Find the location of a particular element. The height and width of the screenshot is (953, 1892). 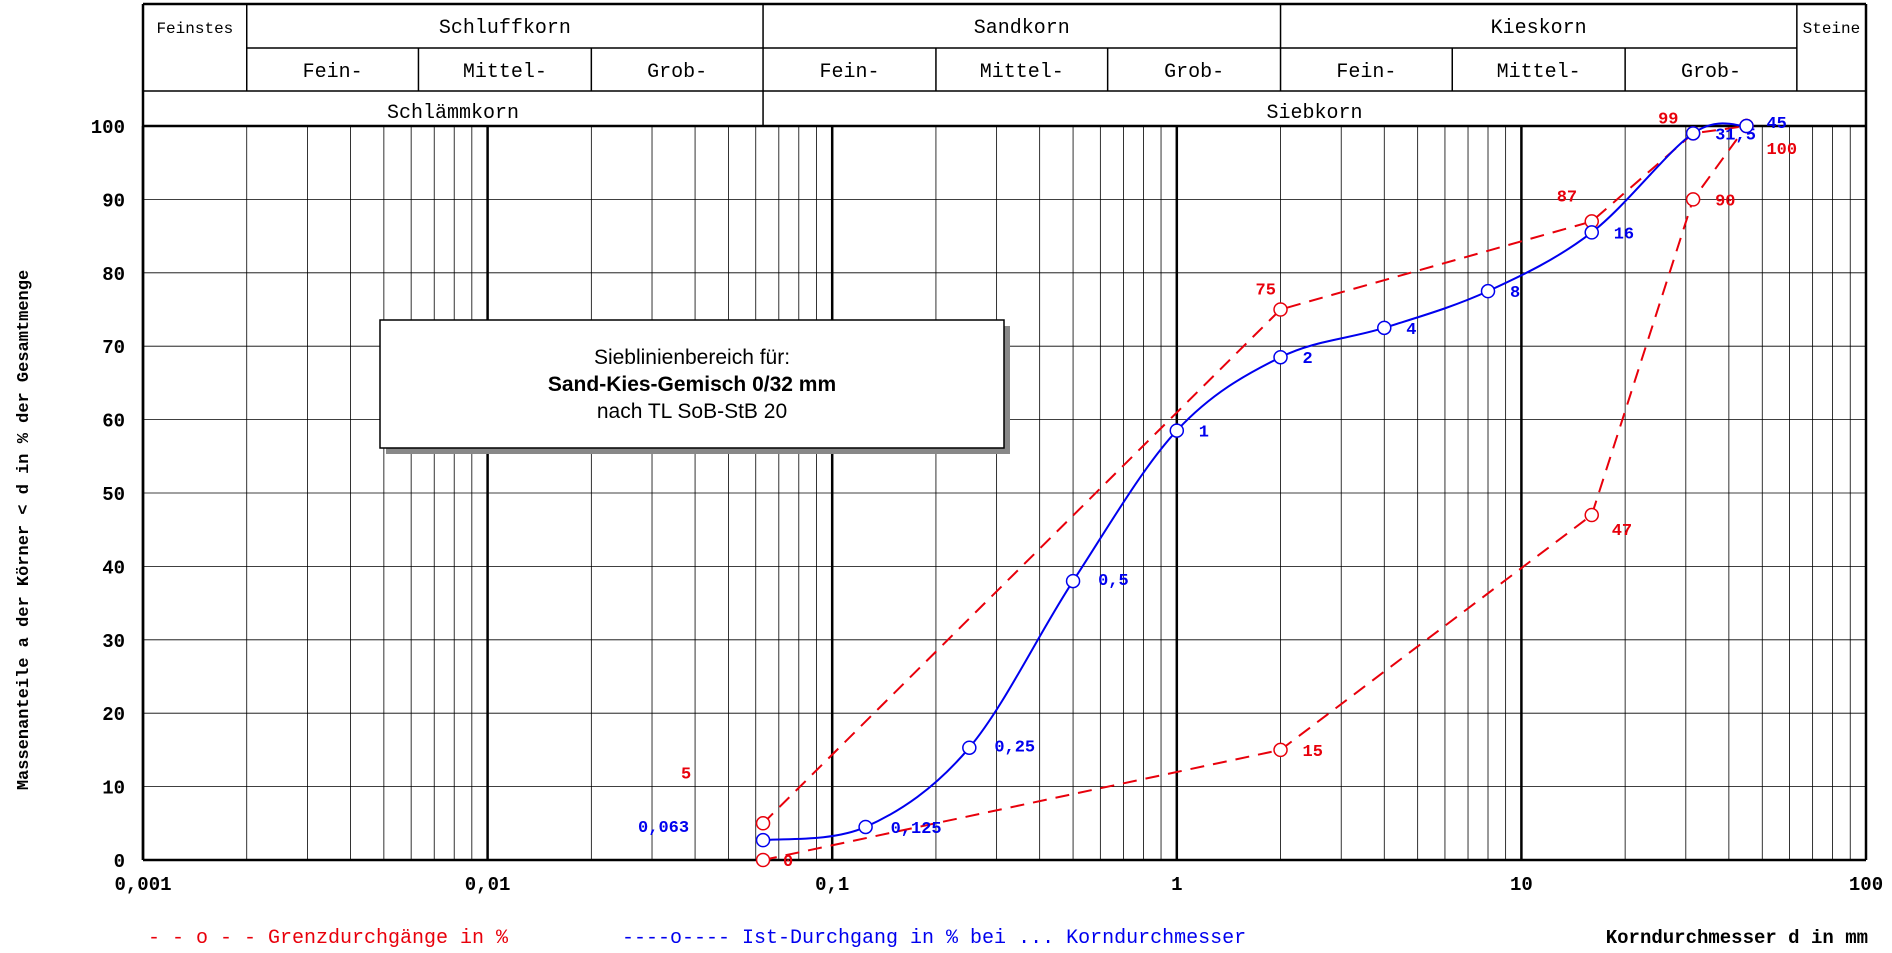

data-label: 47 is located at coordinates (1622, 531).